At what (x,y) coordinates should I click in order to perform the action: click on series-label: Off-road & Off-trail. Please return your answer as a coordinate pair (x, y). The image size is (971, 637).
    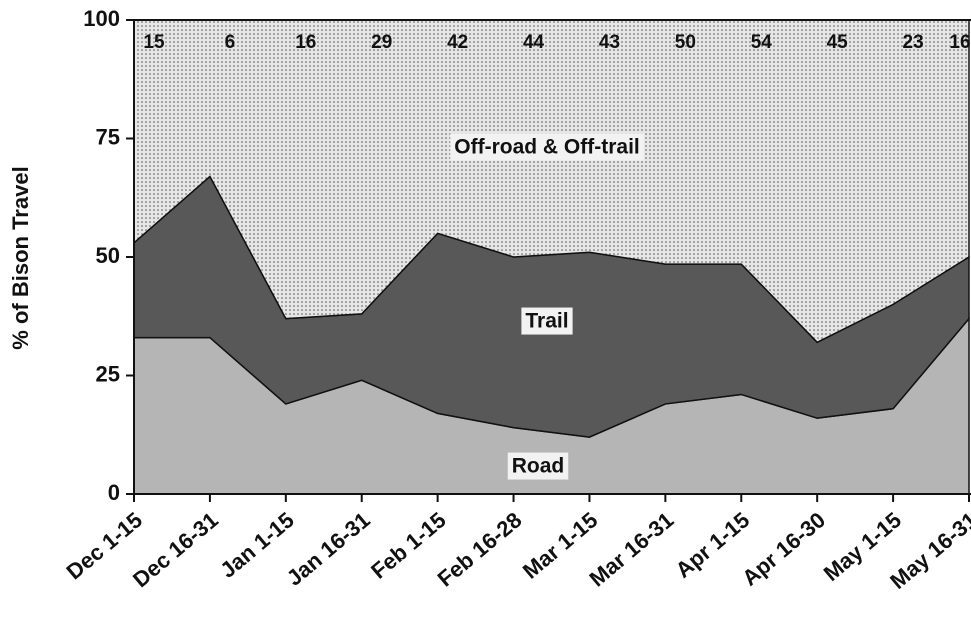
    Looking at the image, I should click on (546, 147).